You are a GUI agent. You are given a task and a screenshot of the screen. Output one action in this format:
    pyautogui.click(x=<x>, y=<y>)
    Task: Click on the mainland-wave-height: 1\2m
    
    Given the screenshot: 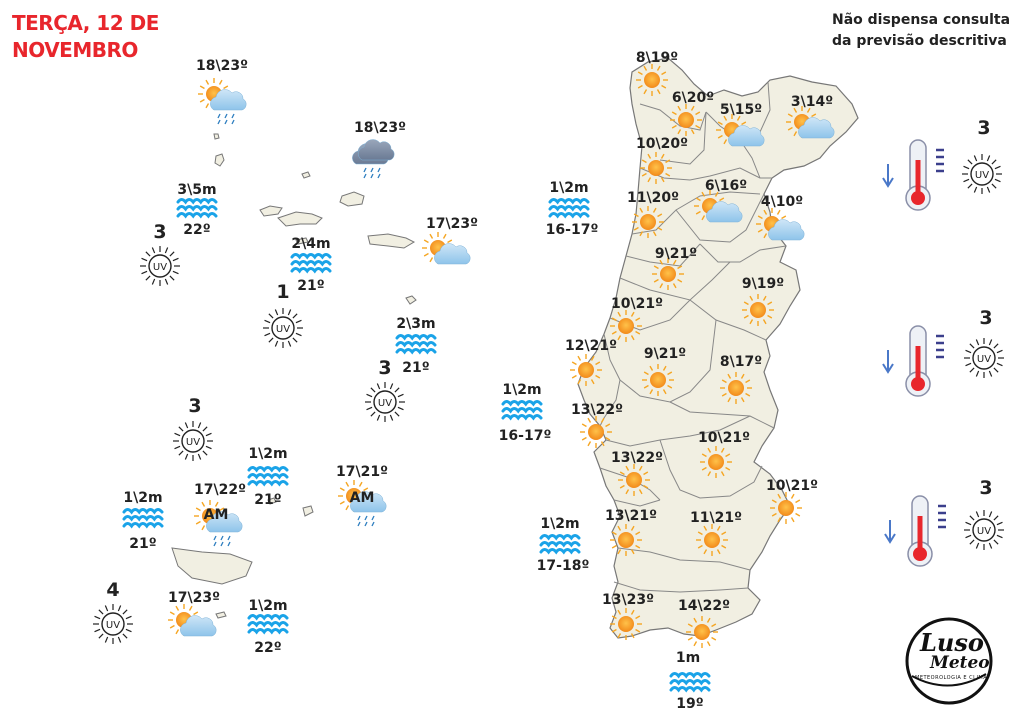 What is the action you would take?
    pyautogui.click(x=522, y=390)
    